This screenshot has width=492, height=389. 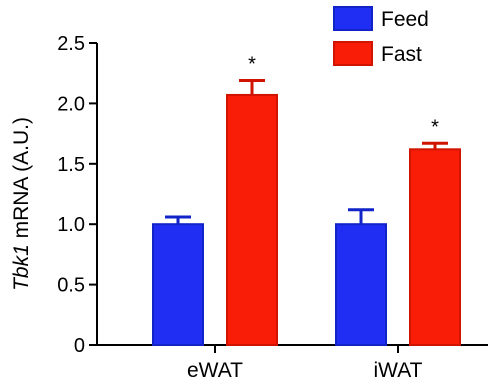 What do you see at coordinates (71, 104) in the screenshot?
I see `y-tick-label: 2.0` at bounding box center [71, 104].